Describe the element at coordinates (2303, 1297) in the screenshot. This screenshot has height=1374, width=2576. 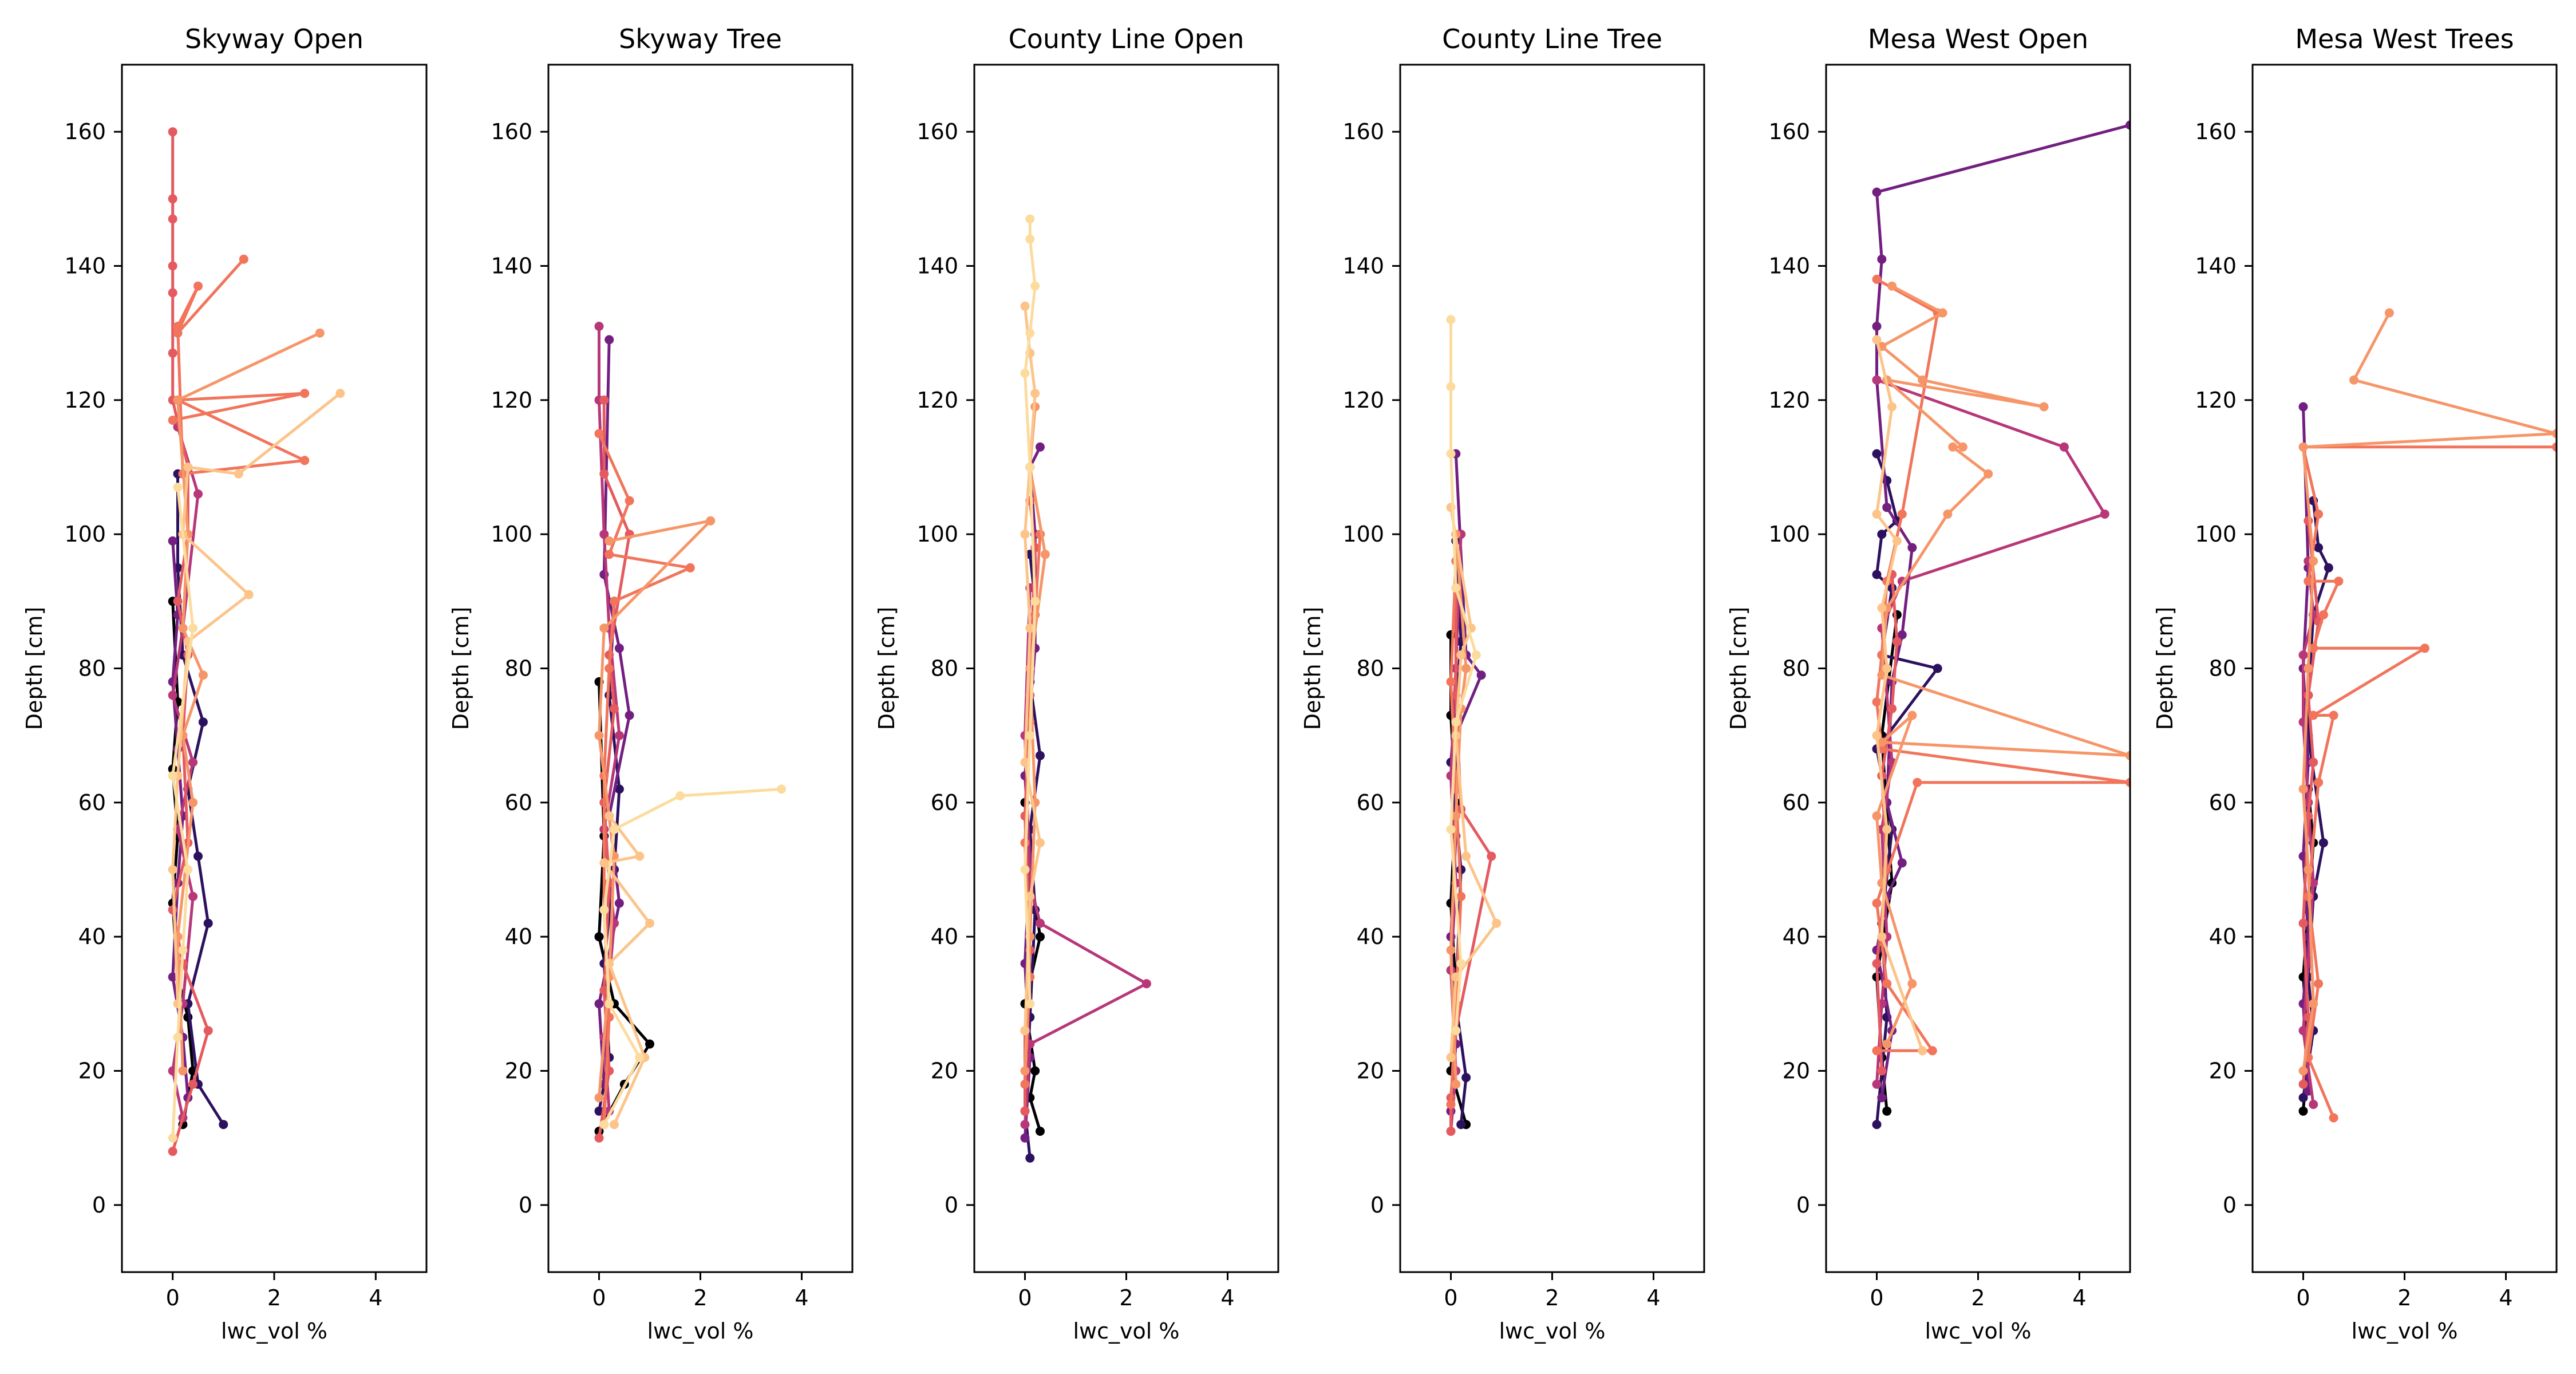
I see `x-tick-label: 0` at that location.